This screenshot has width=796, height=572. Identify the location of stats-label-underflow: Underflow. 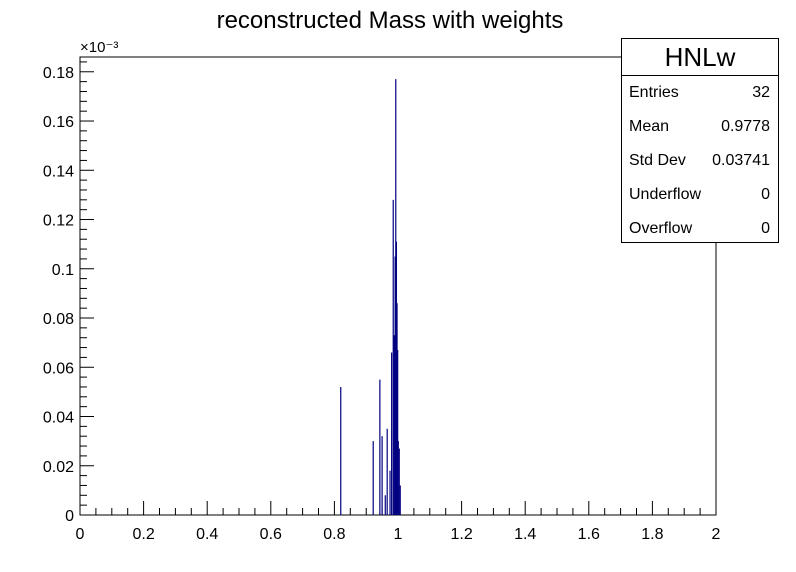
(665, 194).